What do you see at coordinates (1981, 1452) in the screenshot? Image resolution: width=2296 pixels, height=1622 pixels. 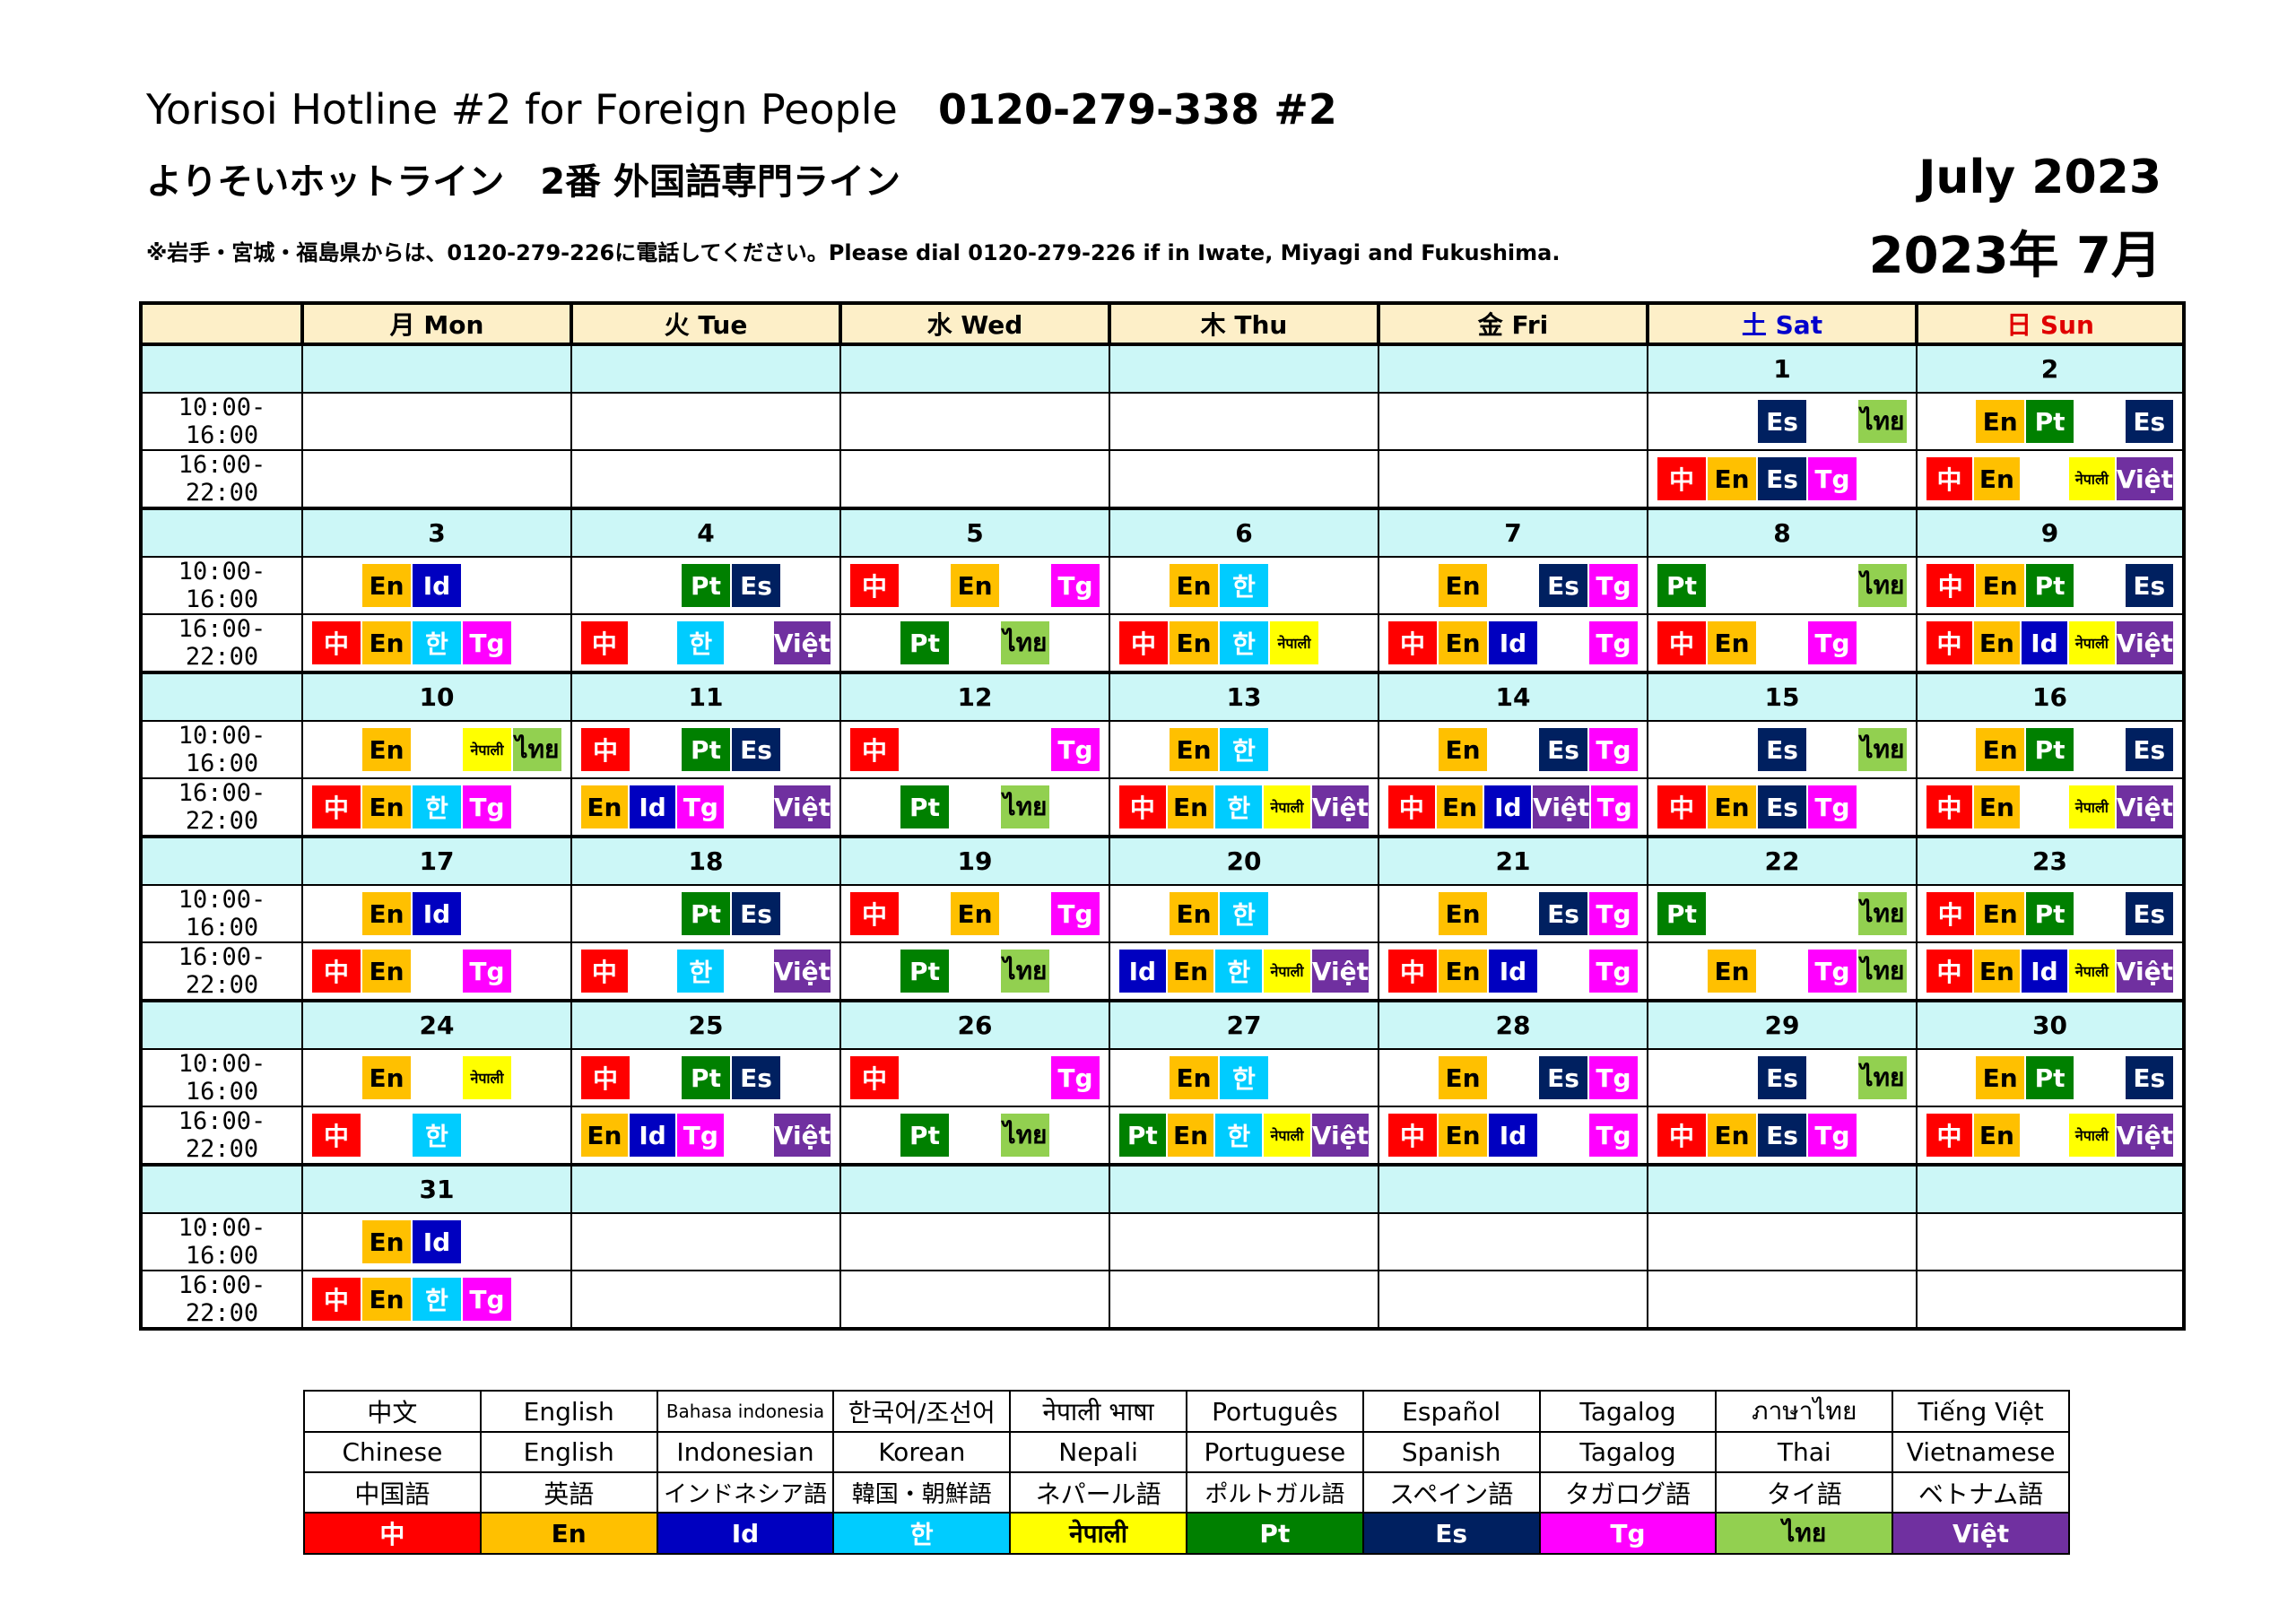 I see `legend-english-cell: Vietnamese` at bounding box center [1981, 1452].